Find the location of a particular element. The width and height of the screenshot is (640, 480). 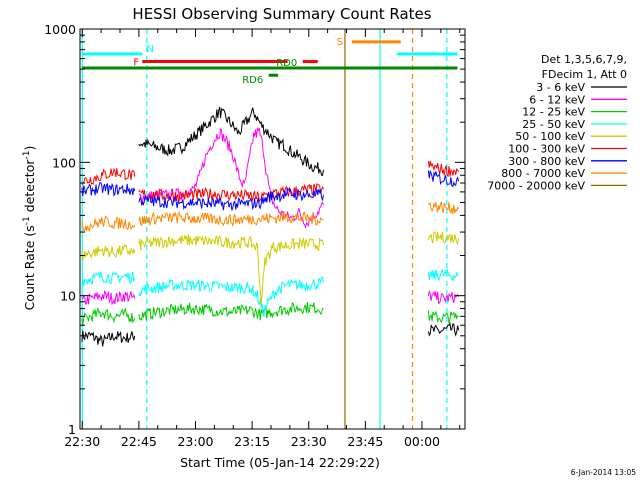

status-bar-label: N is located at coordinates (150, 49).